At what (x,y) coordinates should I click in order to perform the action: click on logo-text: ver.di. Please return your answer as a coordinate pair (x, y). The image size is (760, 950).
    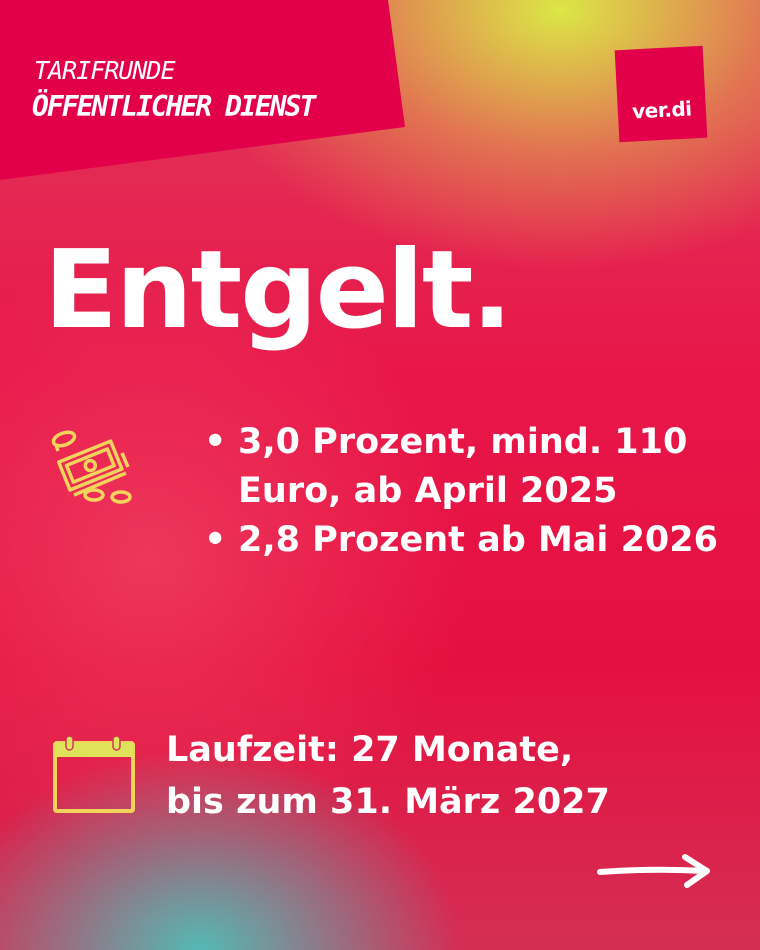
    Looking at the image, I should click on (662, 110).